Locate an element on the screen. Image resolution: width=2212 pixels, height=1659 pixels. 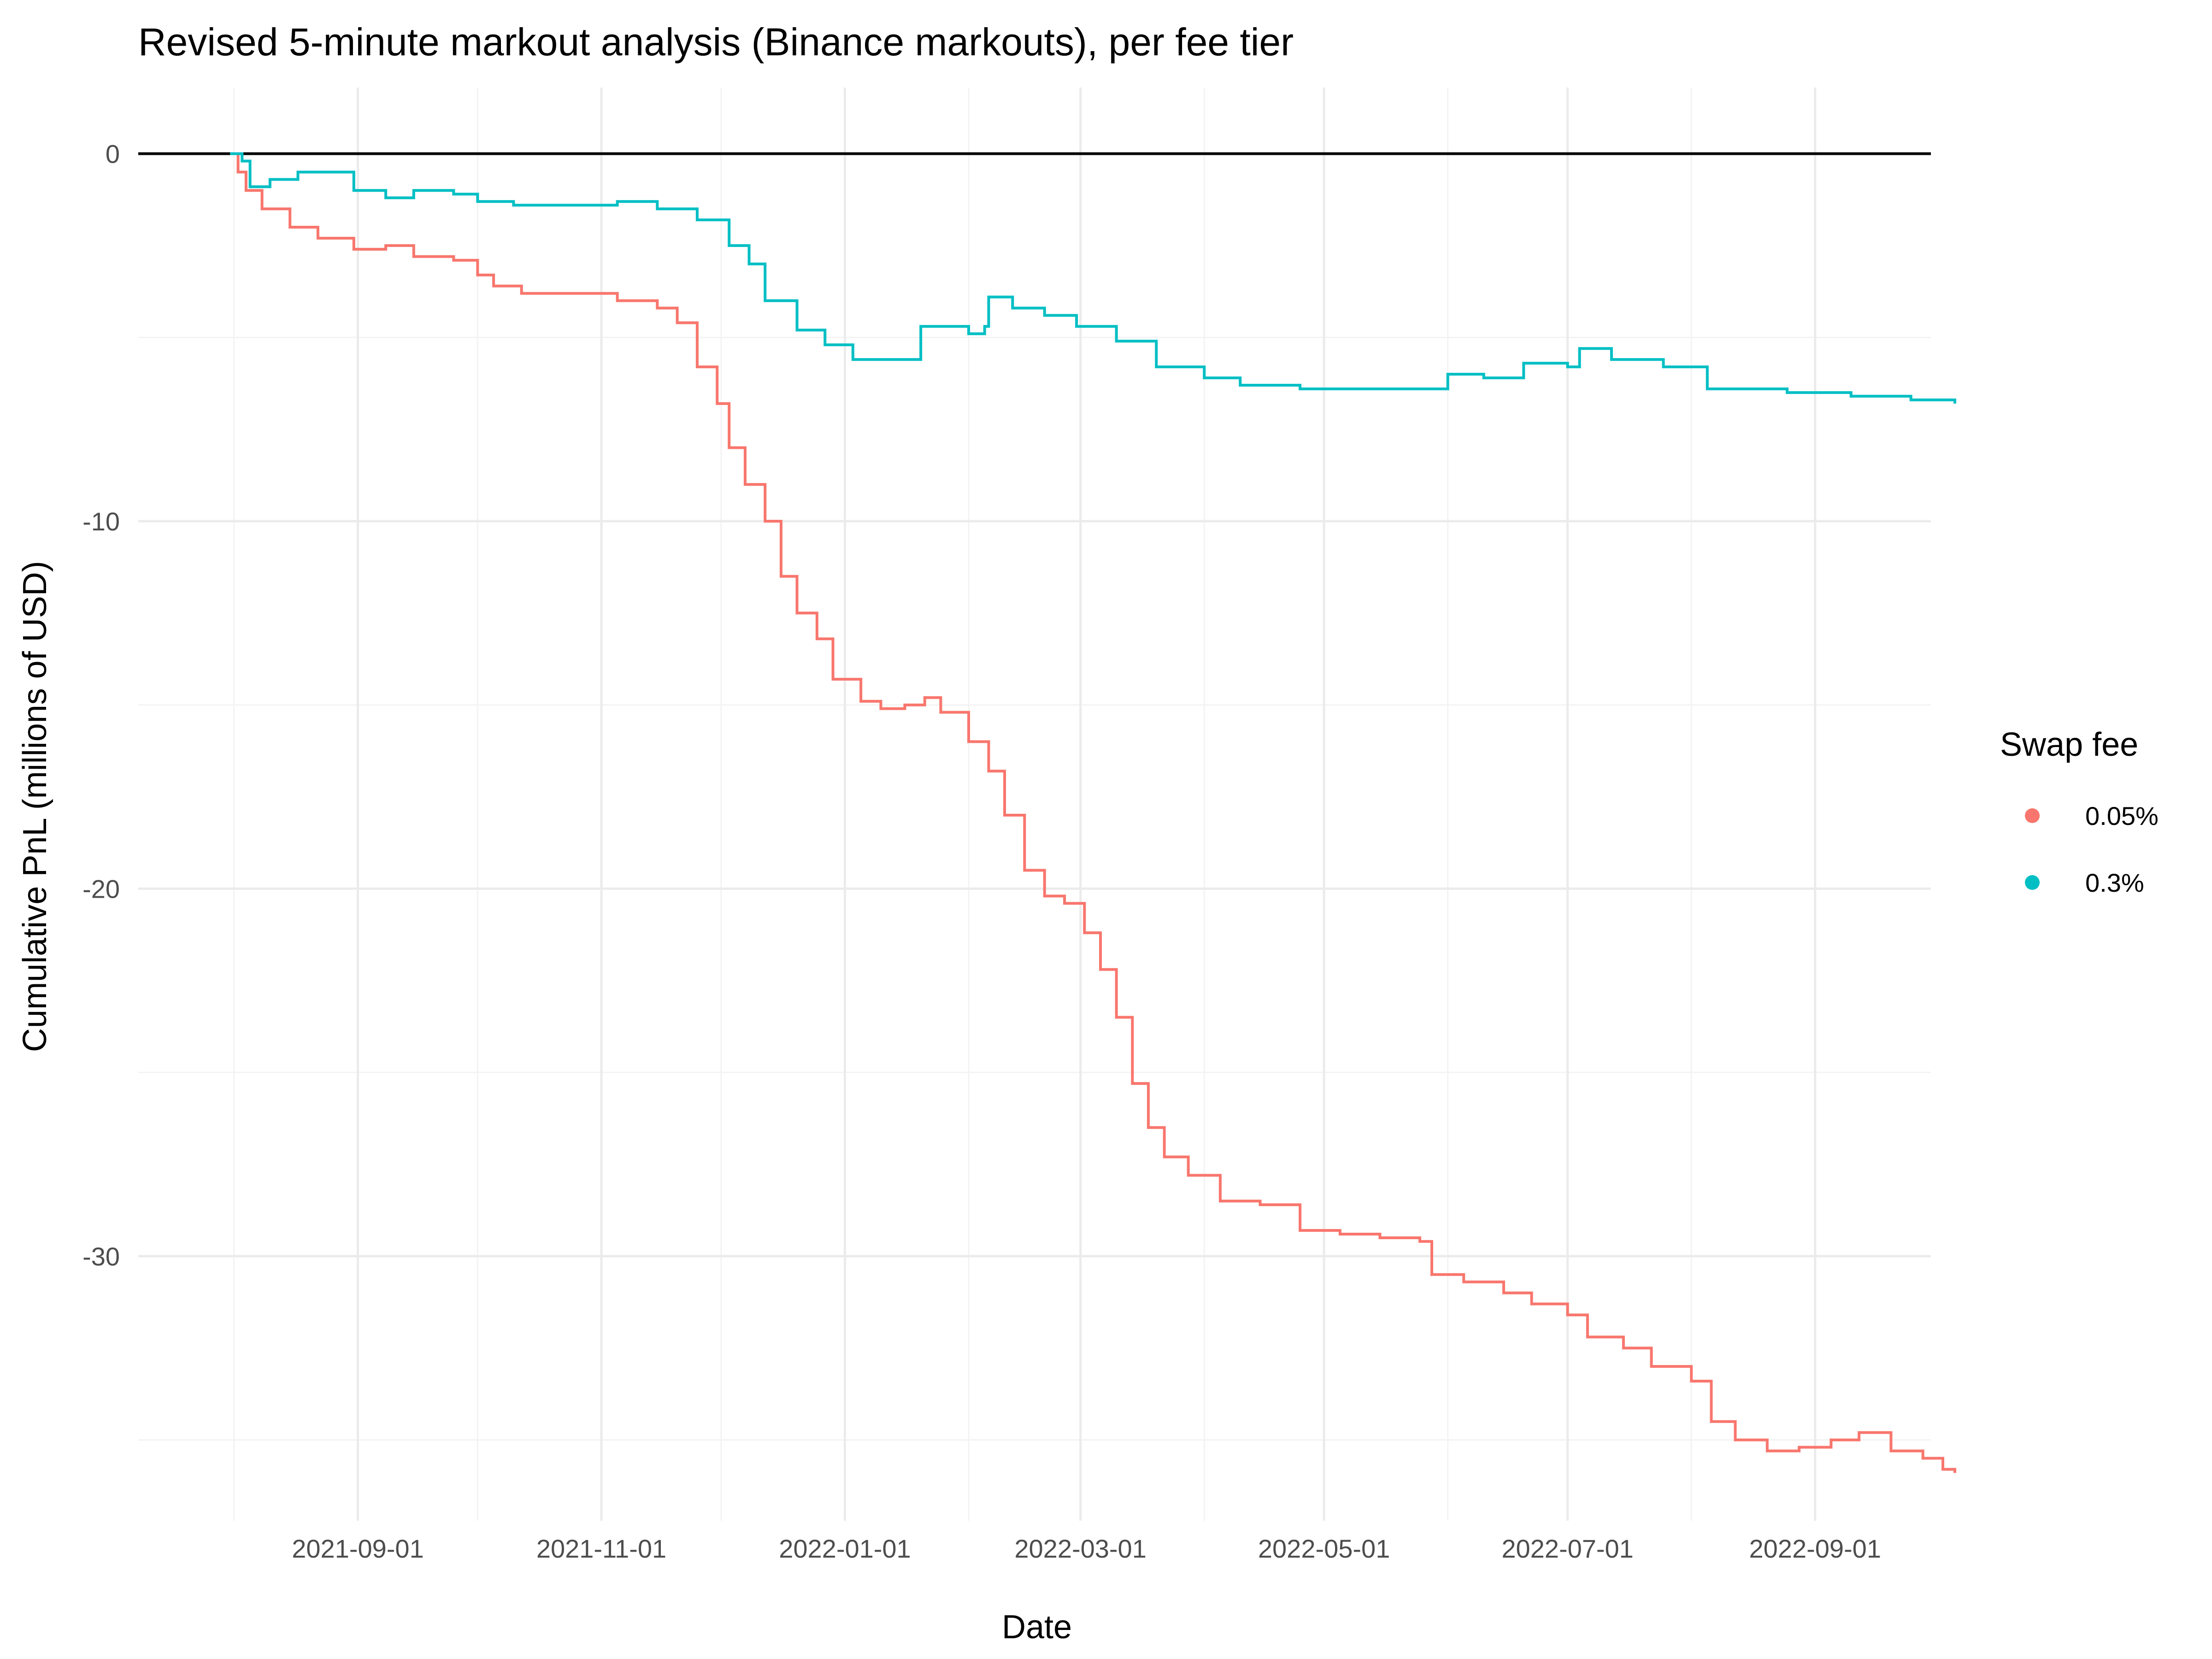
y-tick-label: -20 is located at coordinates (101, 888).